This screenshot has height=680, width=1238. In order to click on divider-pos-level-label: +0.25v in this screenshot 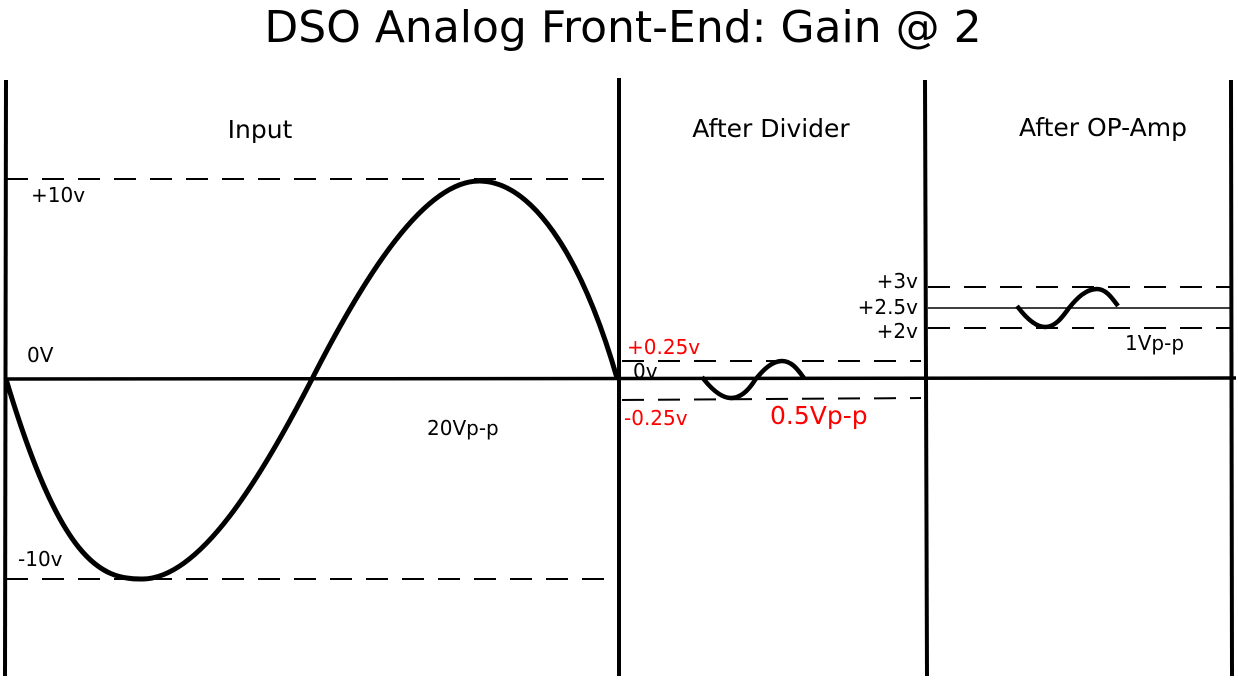, I will do `click(663, 347)`.